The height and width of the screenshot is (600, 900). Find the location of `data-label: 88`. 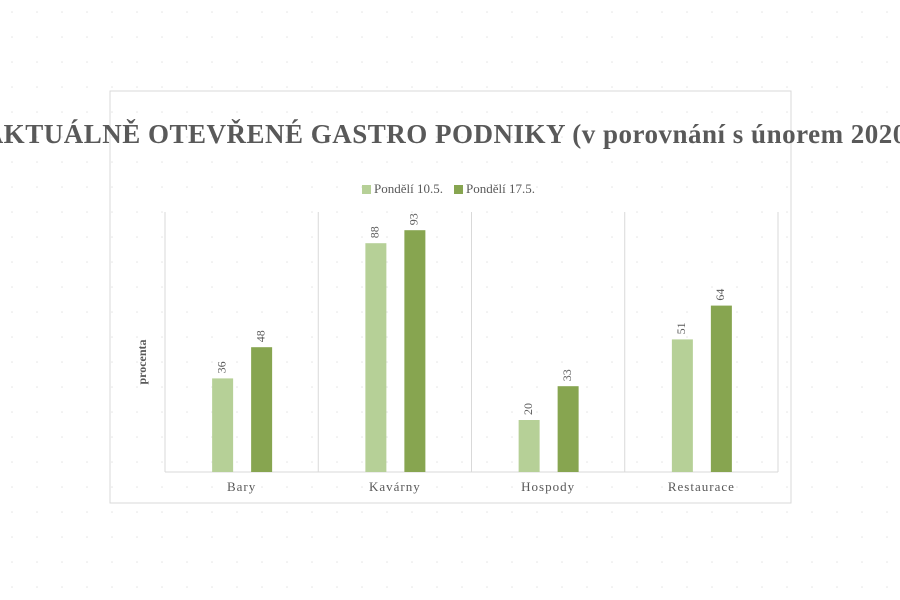

data-label: 88 is located at coordinates (375, 232).